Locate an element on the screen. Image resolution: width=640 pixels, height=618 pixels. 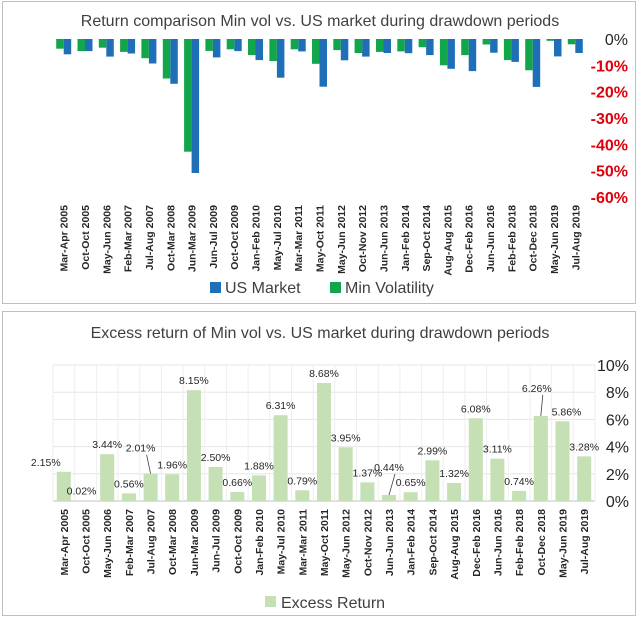
data-label: 5.86% is located at coordinates (567, 412).